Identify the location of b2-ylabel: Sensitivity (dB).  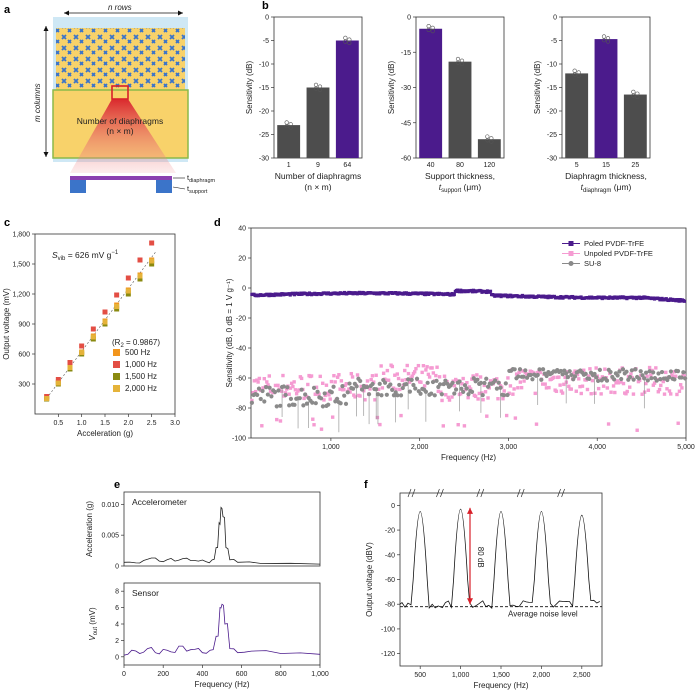
(391, 87).